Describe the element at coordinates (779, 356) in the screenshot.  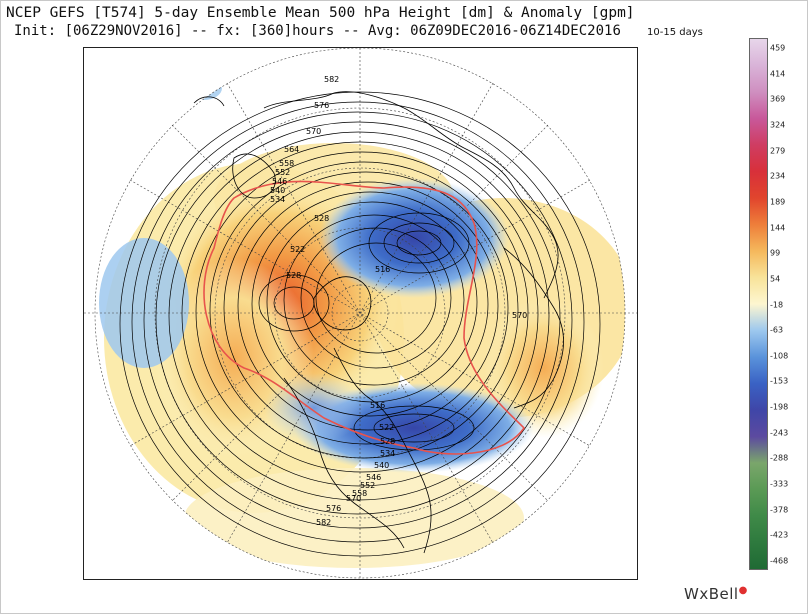
I see `colorbar-tick-label: -108` at that location.